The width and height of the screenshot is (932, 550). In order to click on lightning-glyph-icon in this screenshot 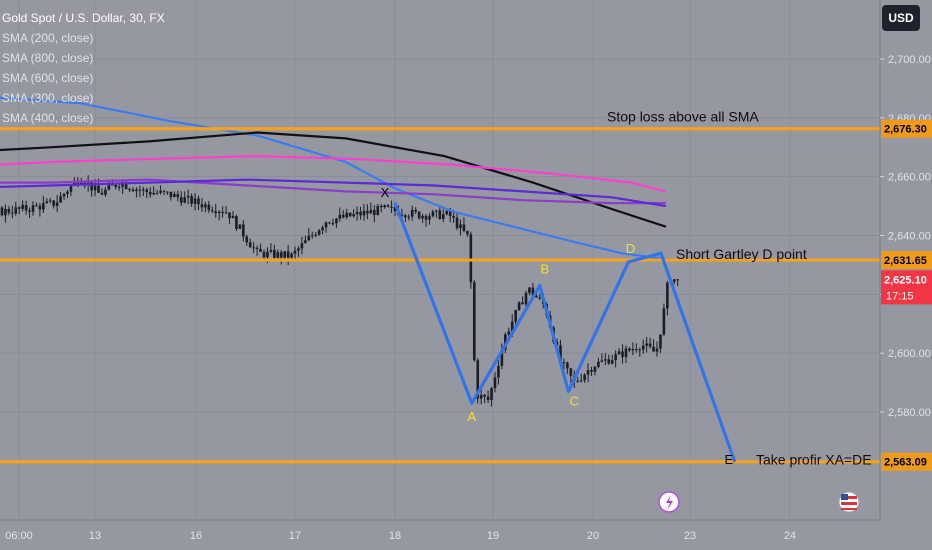, I will do `click(669, 502)`.